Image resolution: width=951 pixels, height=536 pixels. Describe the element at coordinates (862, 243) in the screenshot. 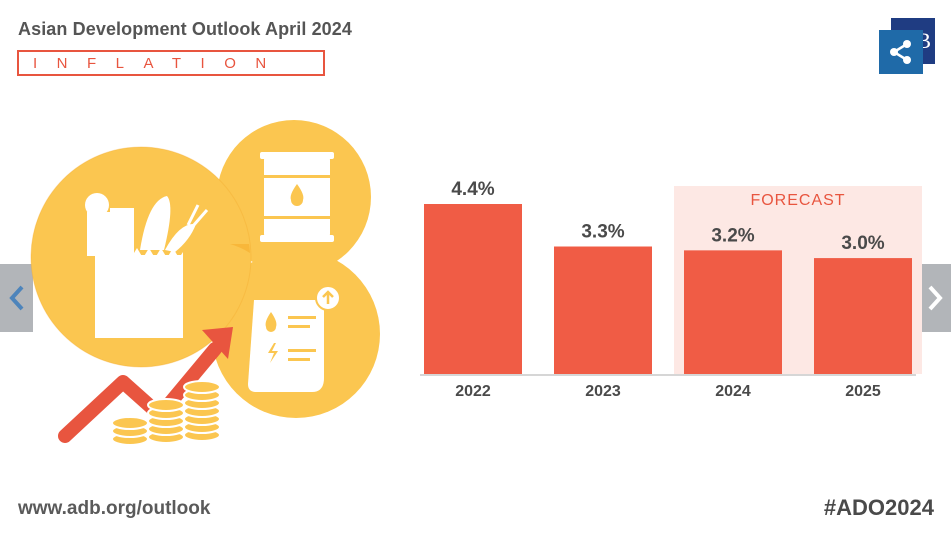

I see `value-label-2025: 3.0%` at that location.